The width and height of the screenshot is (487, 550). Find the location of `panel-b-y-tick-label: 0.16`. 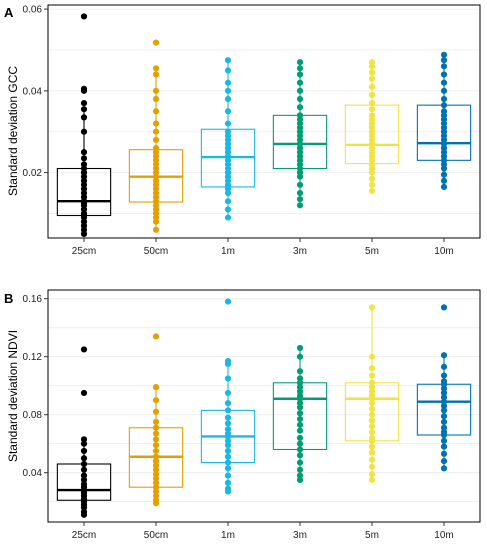

panel-b-y-tick-label: 0.16 is located at coordinates (33, 299).